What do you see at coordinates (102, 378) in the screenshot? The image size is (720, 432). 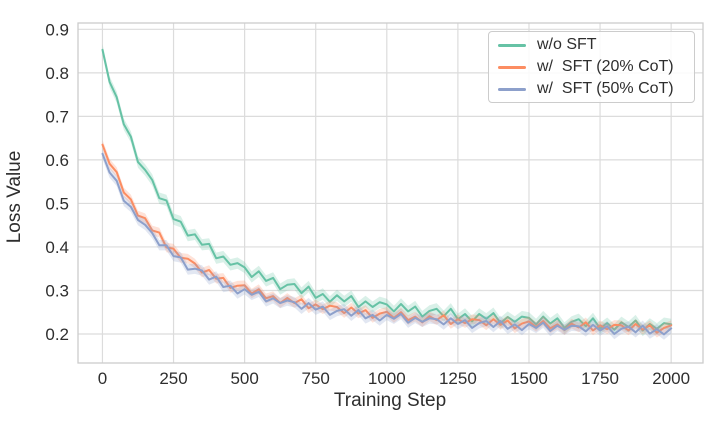 I see `x-tick-label: 0` at bounding box center [102, 378].